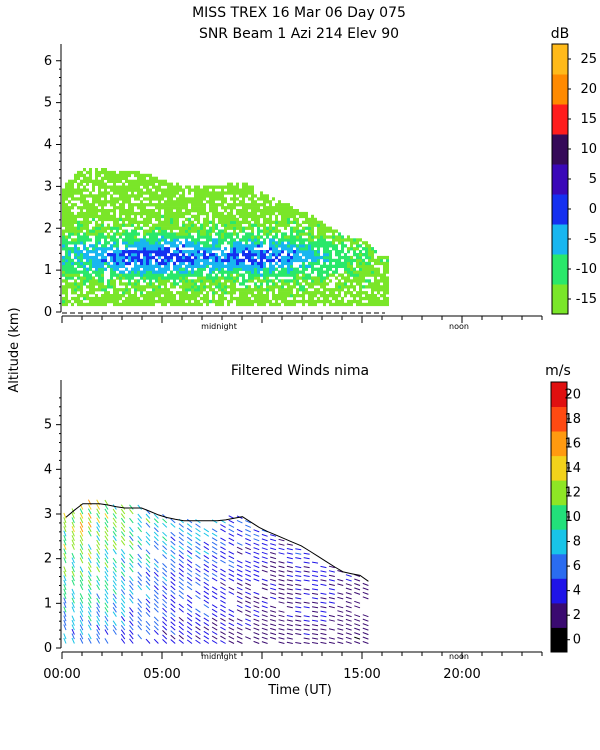 The image size is (600, 750). What do you see at coordinates (48, 186) in the screenshot?
I see `snr-y-tick-label: 3` at bounding box center [48, 186].